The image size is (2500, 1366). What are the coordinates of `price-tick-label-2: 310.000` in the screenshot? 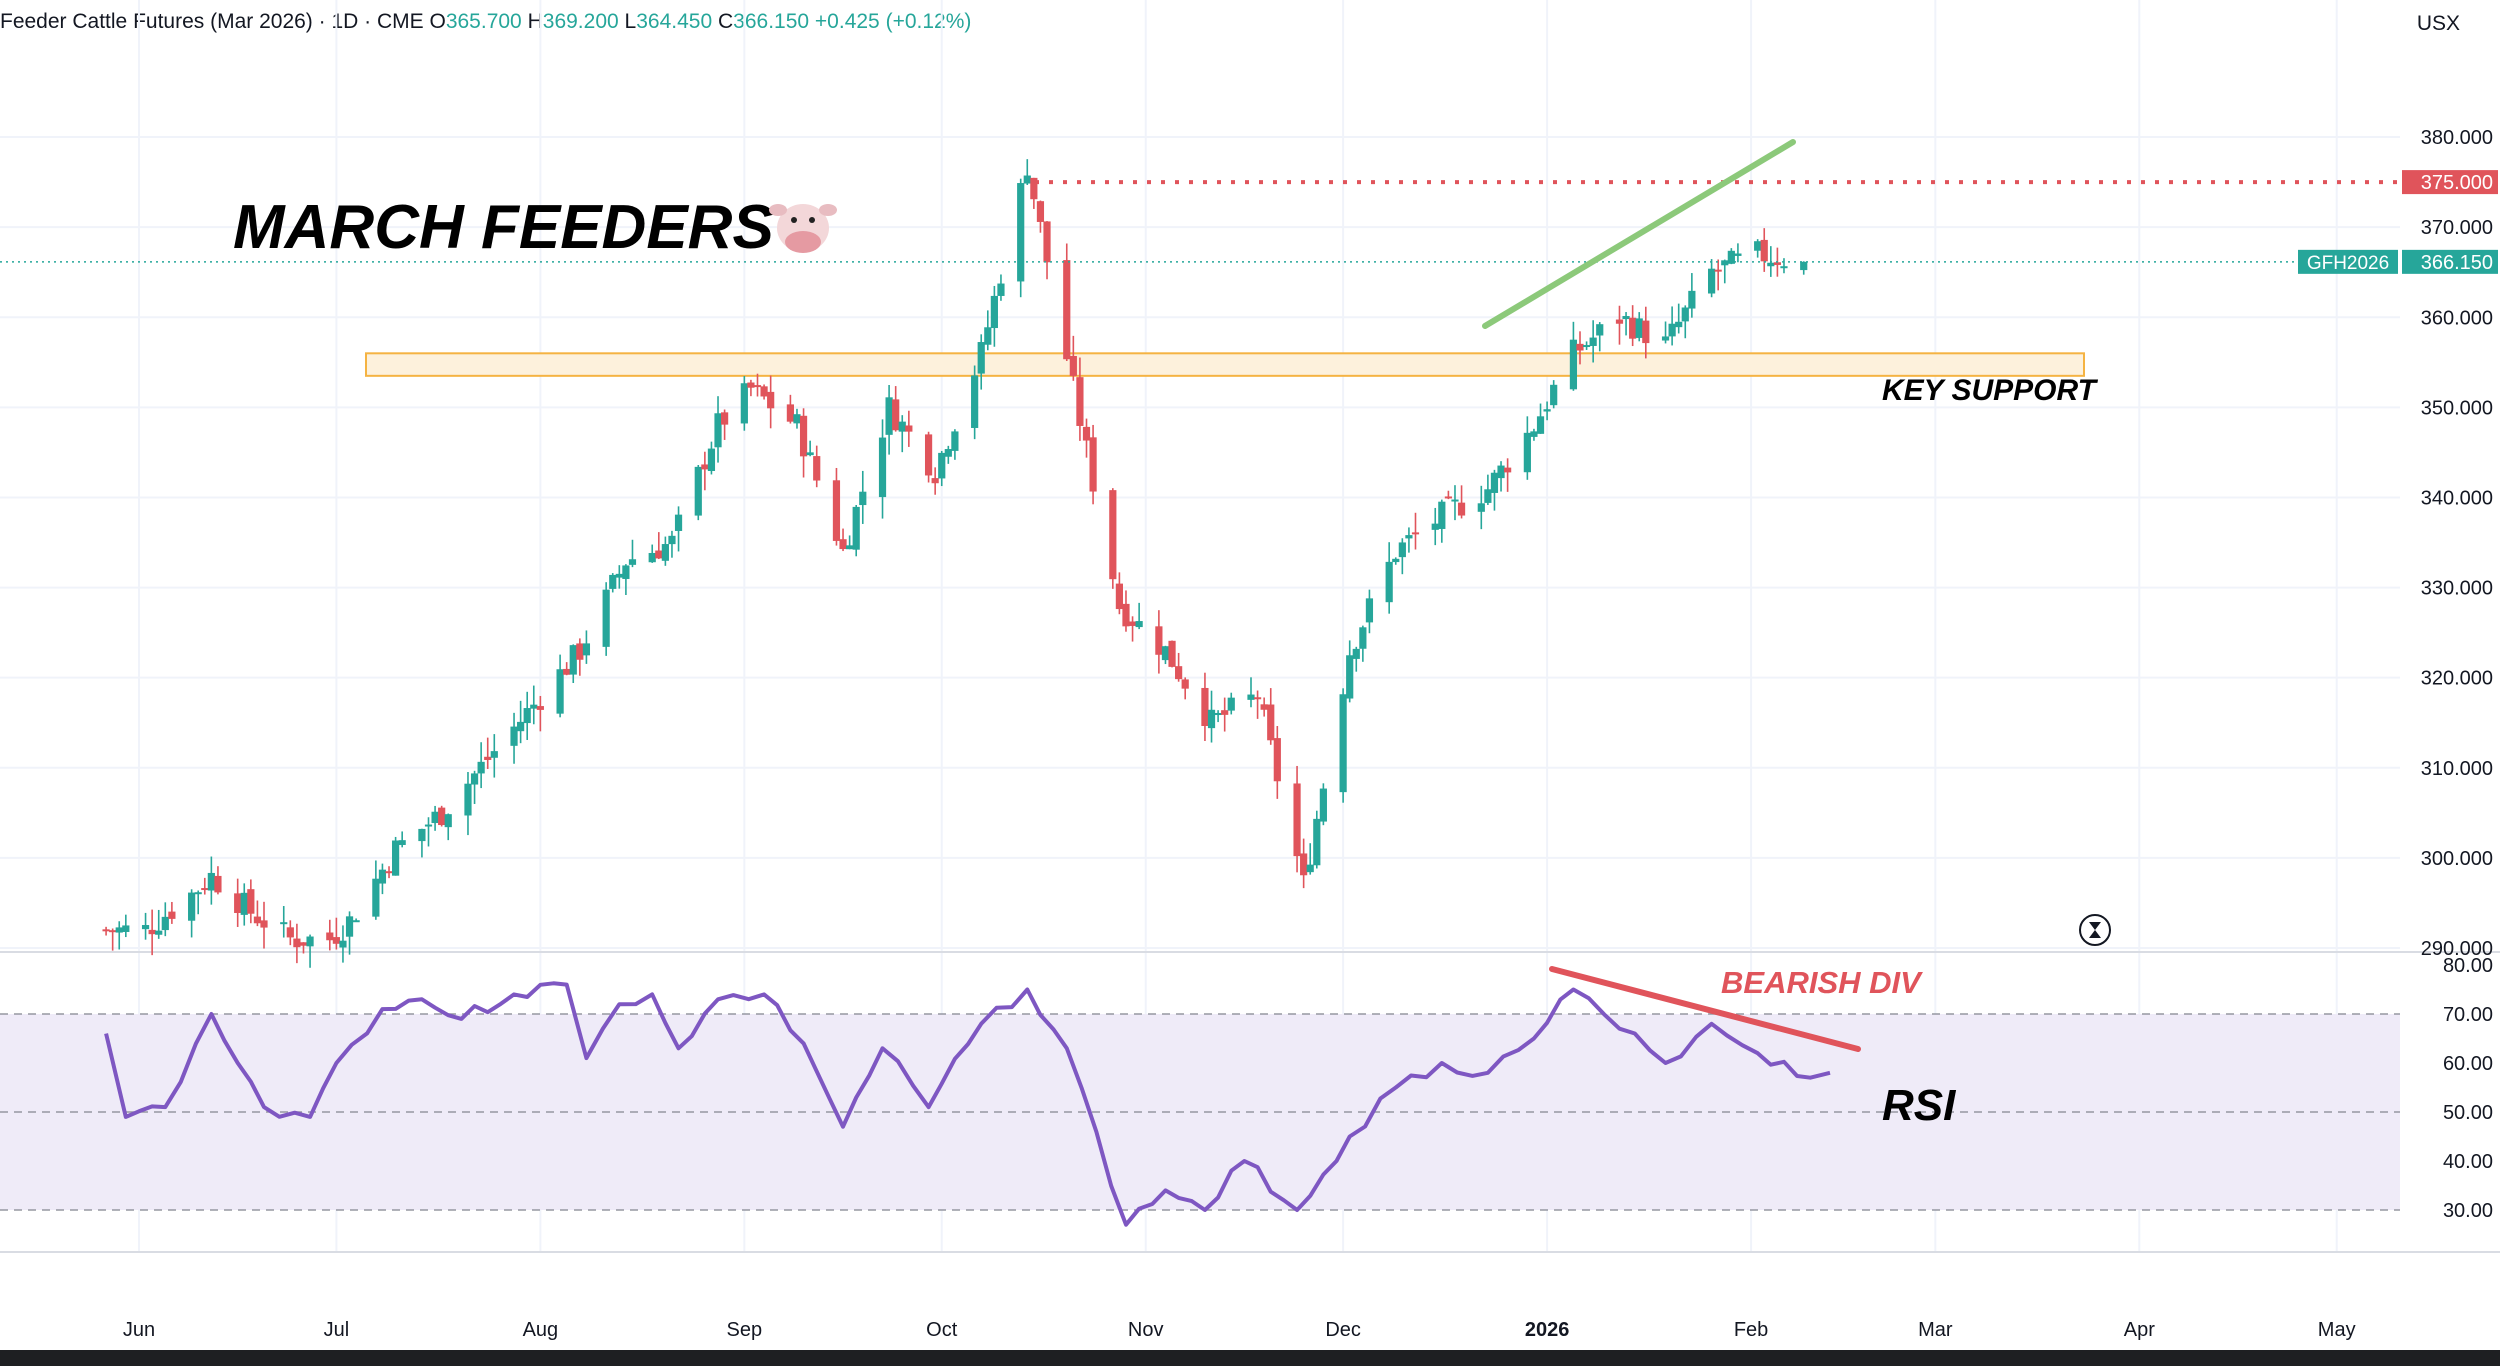 It's located at (2457, 769).